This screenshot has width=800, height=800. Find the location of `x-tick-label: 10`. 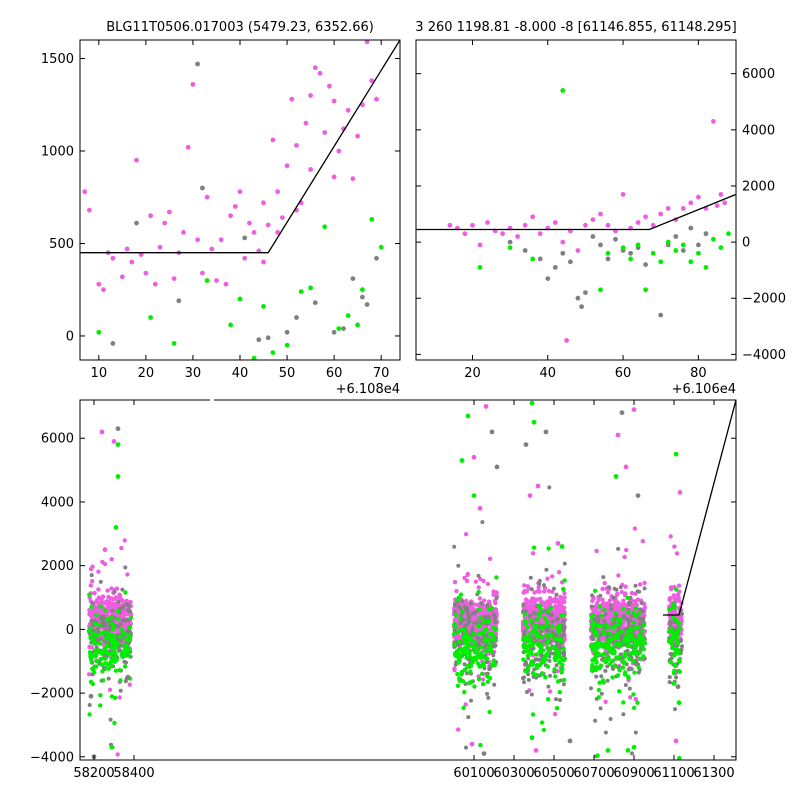

x-tick-label: 10 is located at coordinates (99, 373).